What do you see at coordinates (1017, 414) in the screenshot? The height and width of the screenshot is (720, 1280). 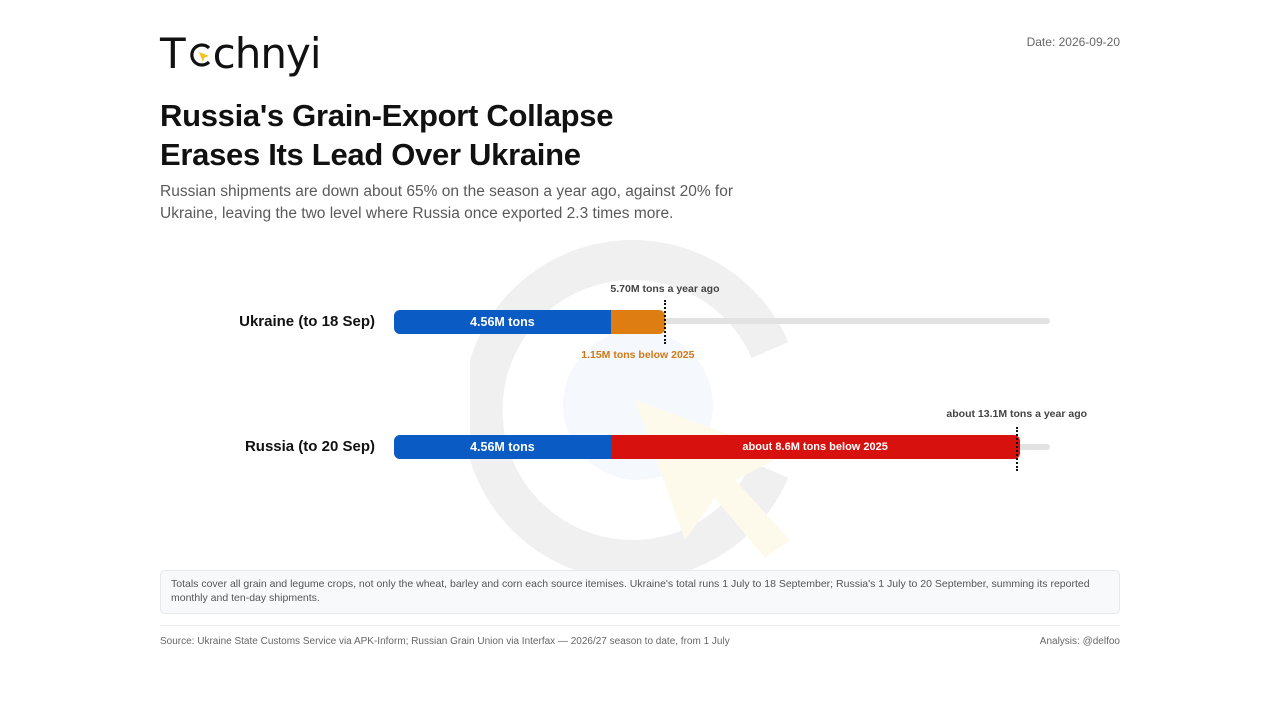 I see `annotation-russia-year-ago: about 13.1M tons a year ago` at bounding box center [1017, 414].